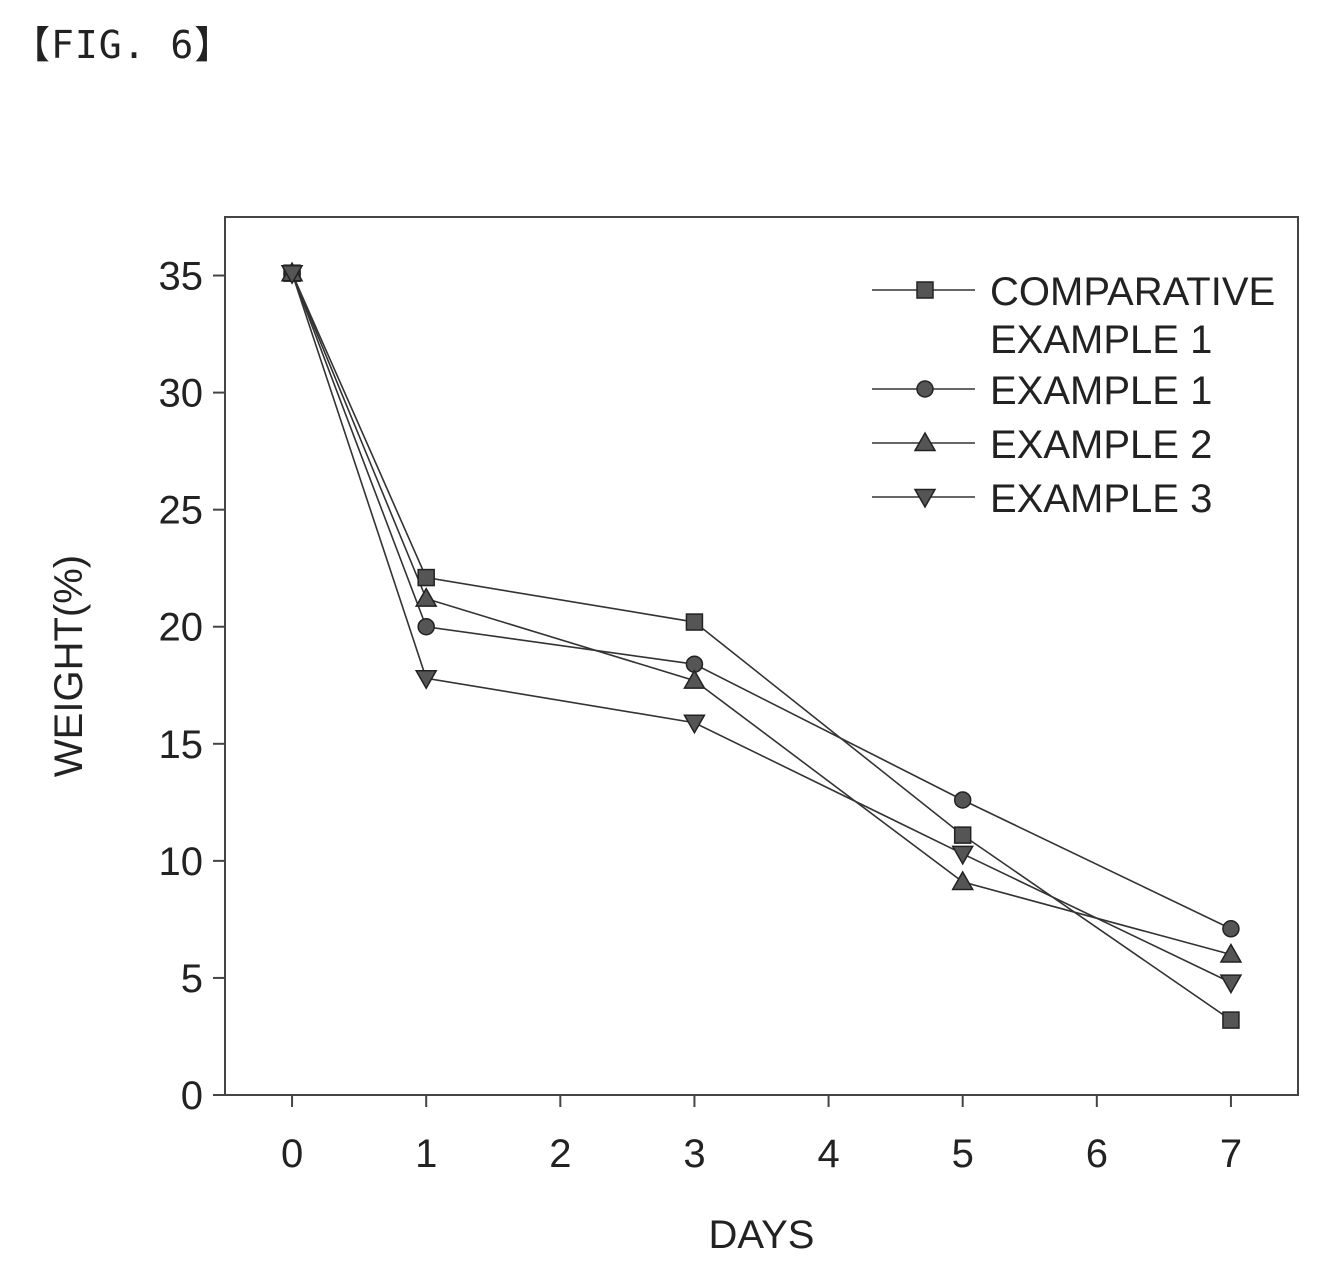 The height and width of the screenshot is (1274, 1318). I want to click on x-tick-label: 3, so click(694, 1154).